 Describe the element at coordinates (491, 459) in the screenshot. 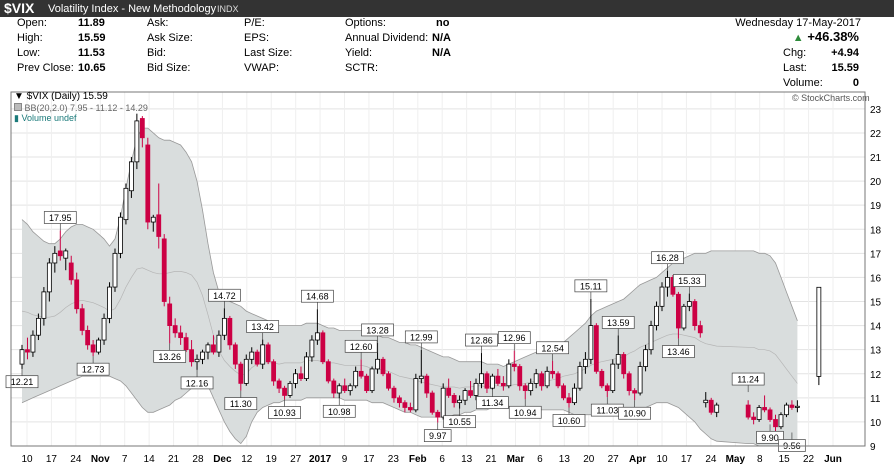

I see `x-tick-label: 21` at that location.